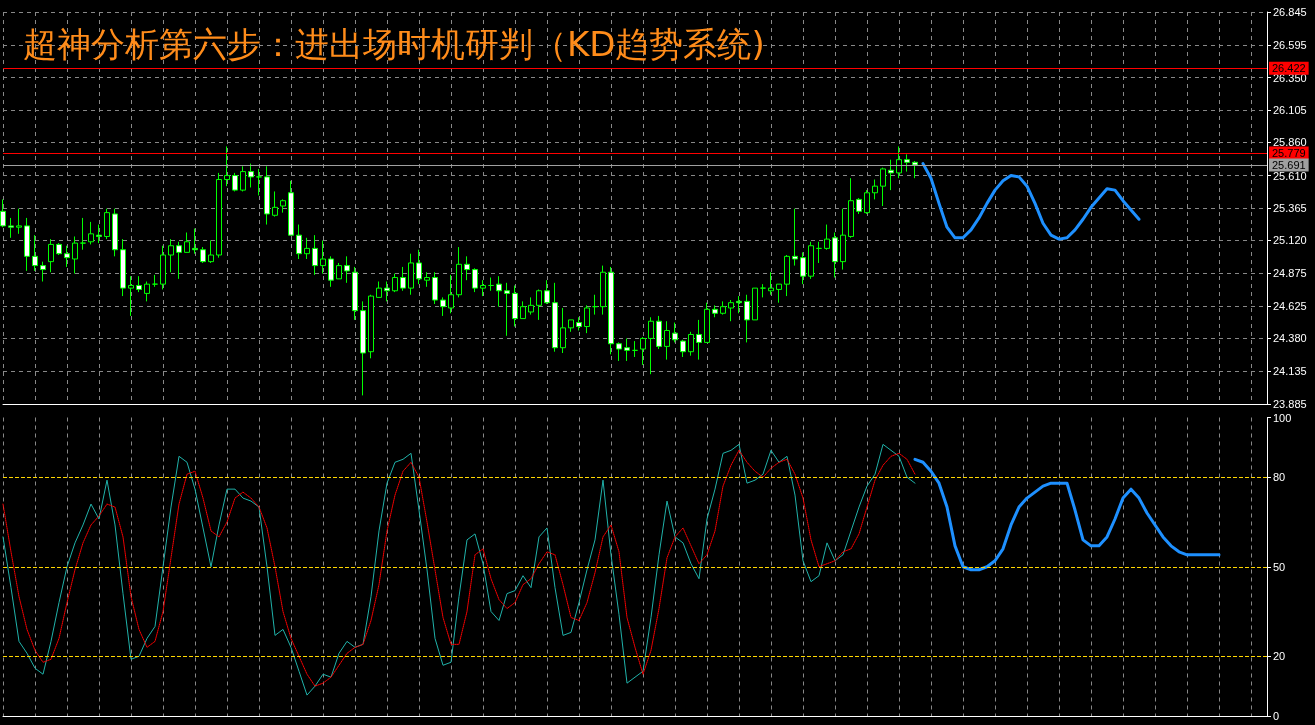 Image resolution: width=1315 pixels, height=725 pixels. I want to click on y-tick-label: 25.365, so click(1290, 208).